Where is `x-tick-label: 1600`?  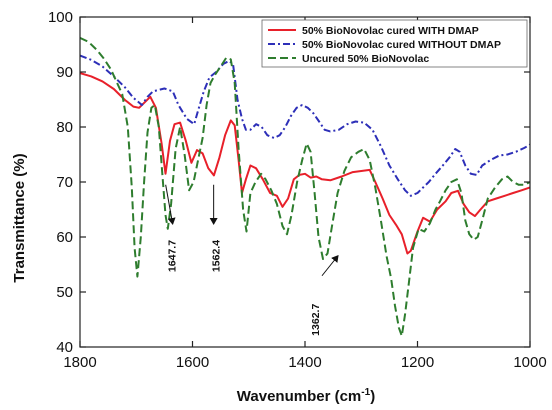 x-tick-label: 1600 is located at coordinates (192, 362).